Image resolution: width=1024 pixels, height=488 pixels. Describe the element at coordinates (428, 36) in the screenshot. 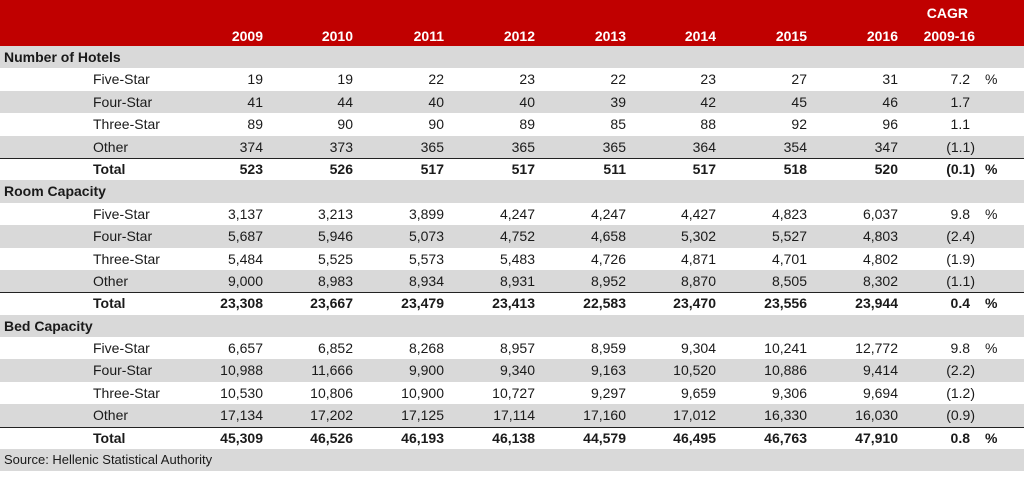

I see `year-header: 2011` at that location.